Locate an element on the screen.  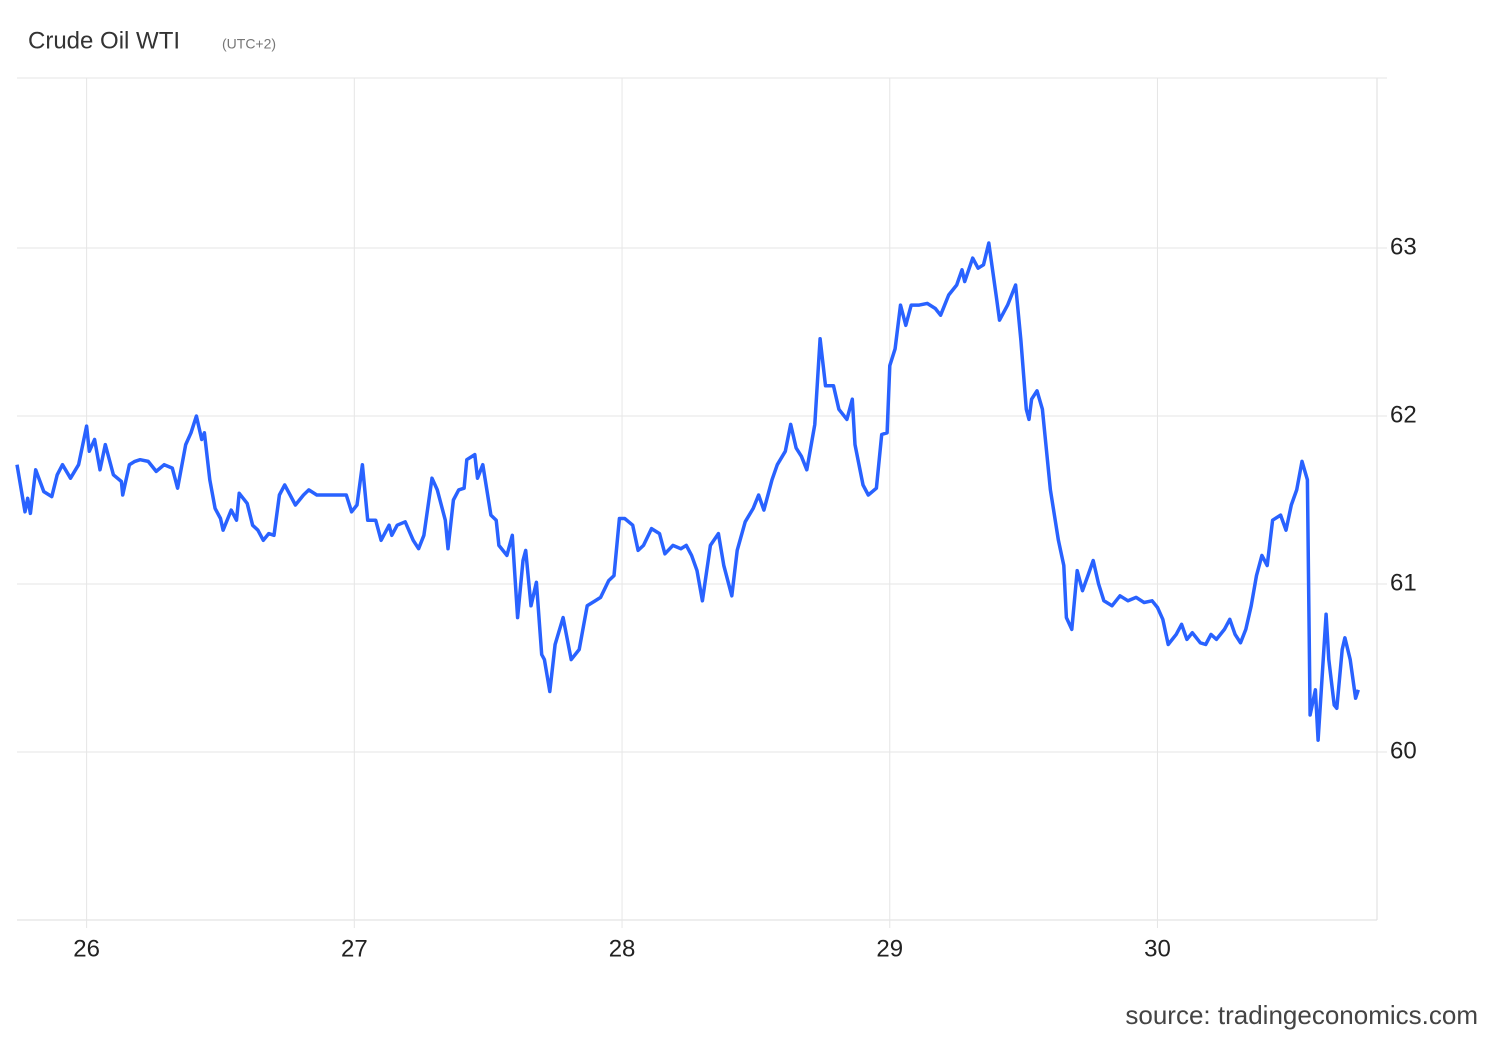
x-tick-label: 30 is located at coordinates (1157, 948).